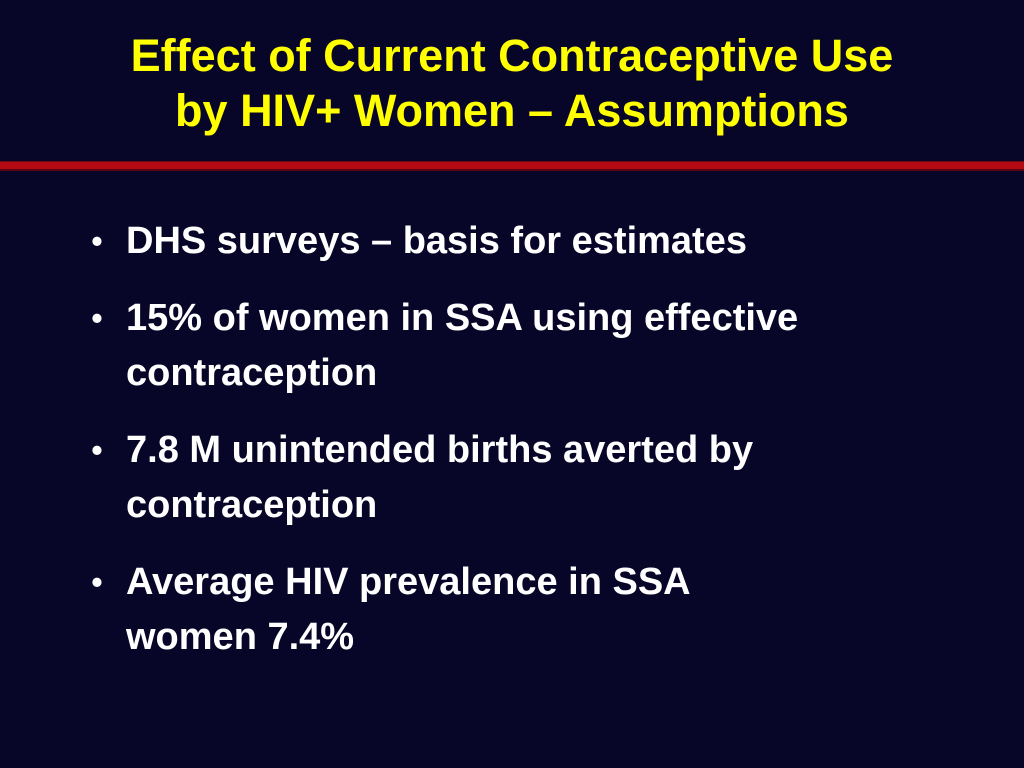 The height and width of the screenshot is (768, 1024). Describe the element at coordinates (512, 110) in the screenshot. I see `title-line-2: by HIV+ Women – Assumptions` at that location.